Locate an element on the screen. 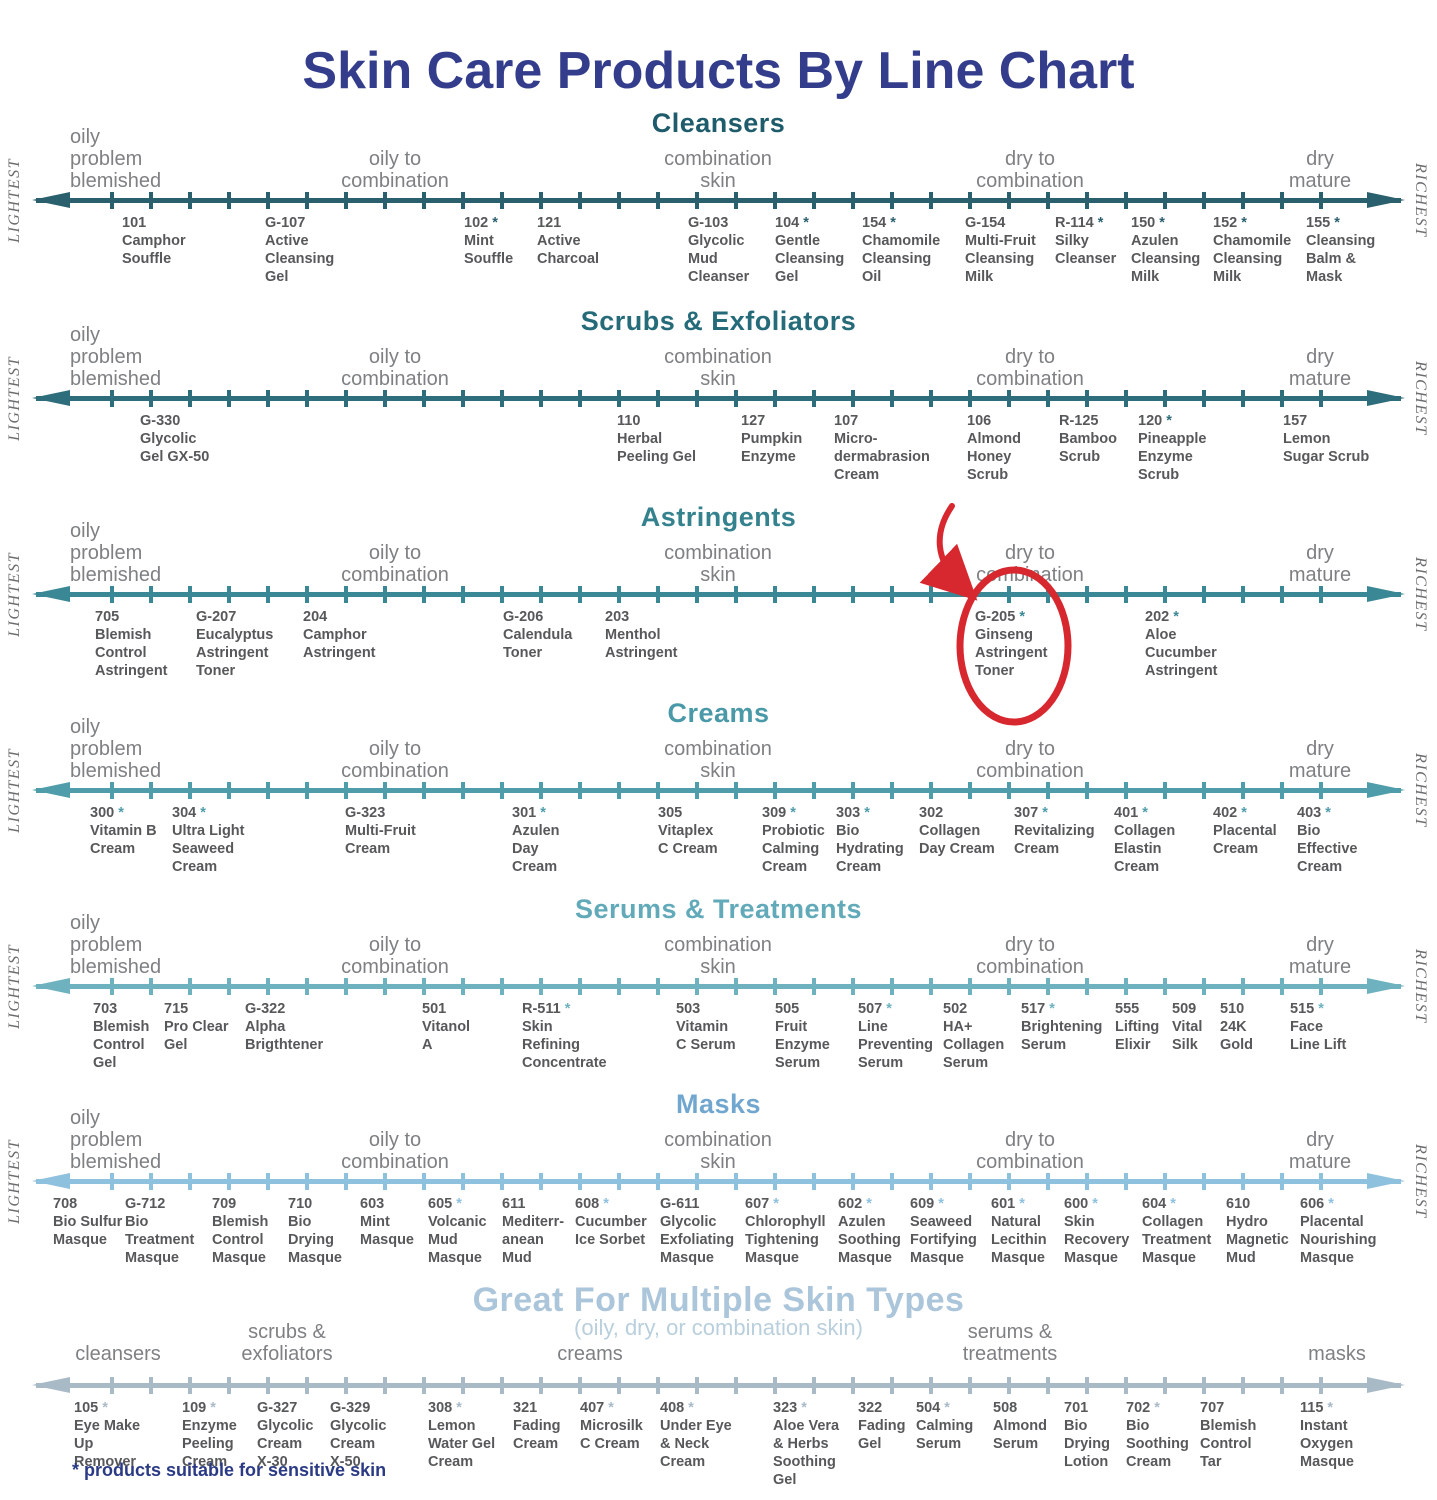 Image resolution: width=1437 pixels, height=1500 pixels. product-label: 157 Lemon Sugar Scrub is located at coordinates (1326, 439).